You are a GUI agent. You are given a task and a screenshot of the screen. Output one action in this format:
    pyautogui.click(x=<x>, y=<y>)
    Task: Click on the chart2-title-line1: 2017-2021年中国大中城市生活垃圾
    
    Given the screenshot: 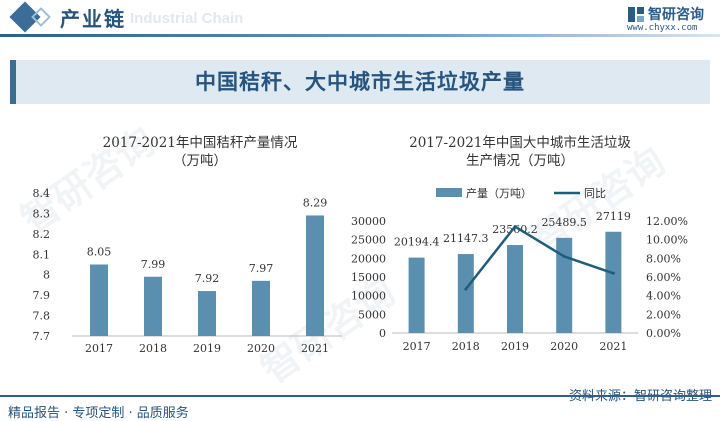 What is the action you would take?
    pyautogui.click(x=520, y=143)
    